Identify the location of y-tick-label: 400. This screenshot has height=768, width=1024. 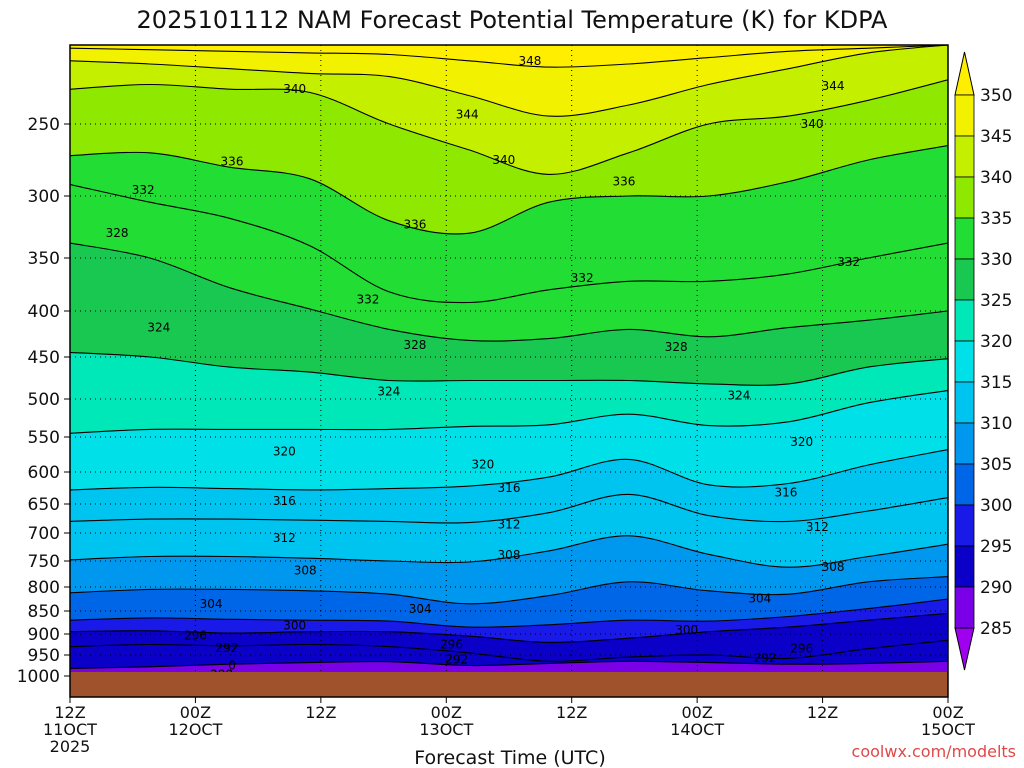
(44, 312).